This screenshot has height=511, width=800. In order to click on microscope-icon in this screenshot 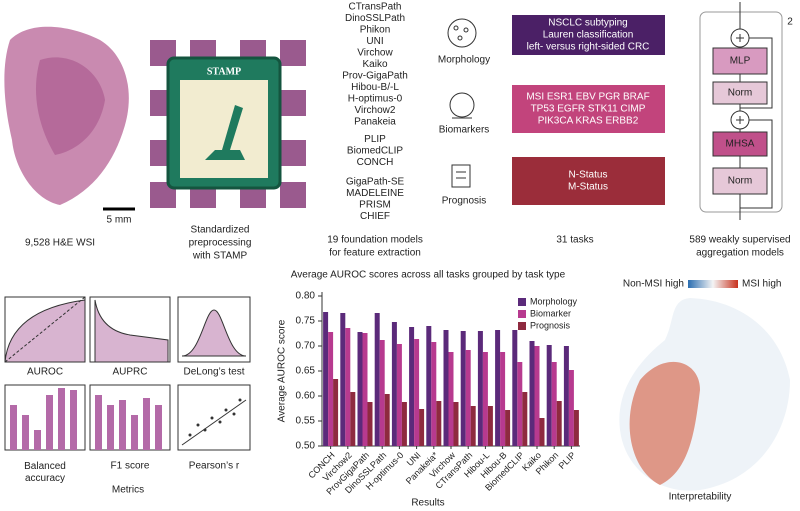, I will do `click(225, 132)`.